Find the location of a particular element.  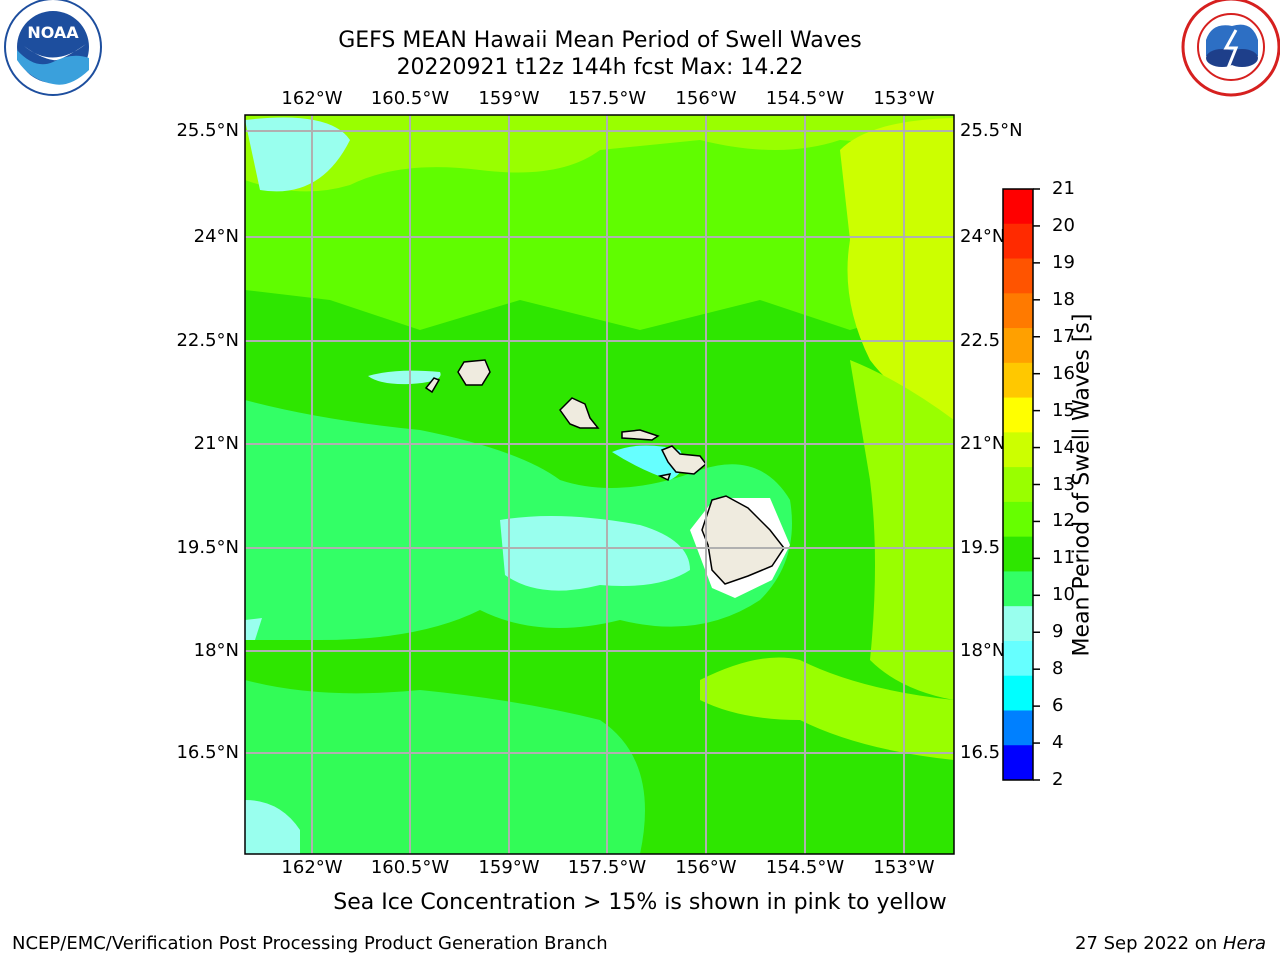

colorbar-tick-label: 2 is located at coordinates (1058, 779).